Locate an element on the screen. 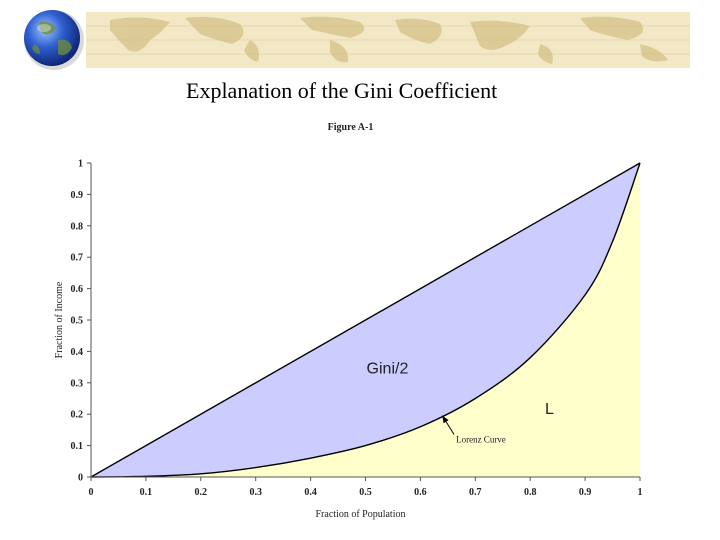 The image size is (720, 540). x-tick-label: 0.2 is located at coordinates (201, 492).